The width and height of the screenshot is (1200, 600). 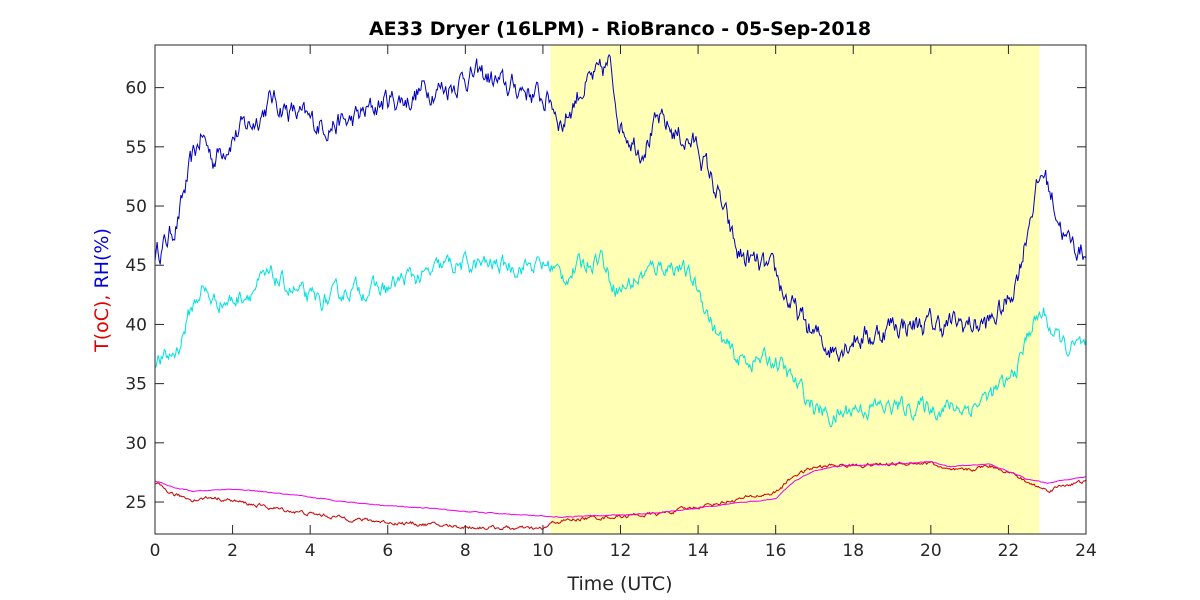 I want to click on y-tick-label: 60, so click(x=136, y=89).